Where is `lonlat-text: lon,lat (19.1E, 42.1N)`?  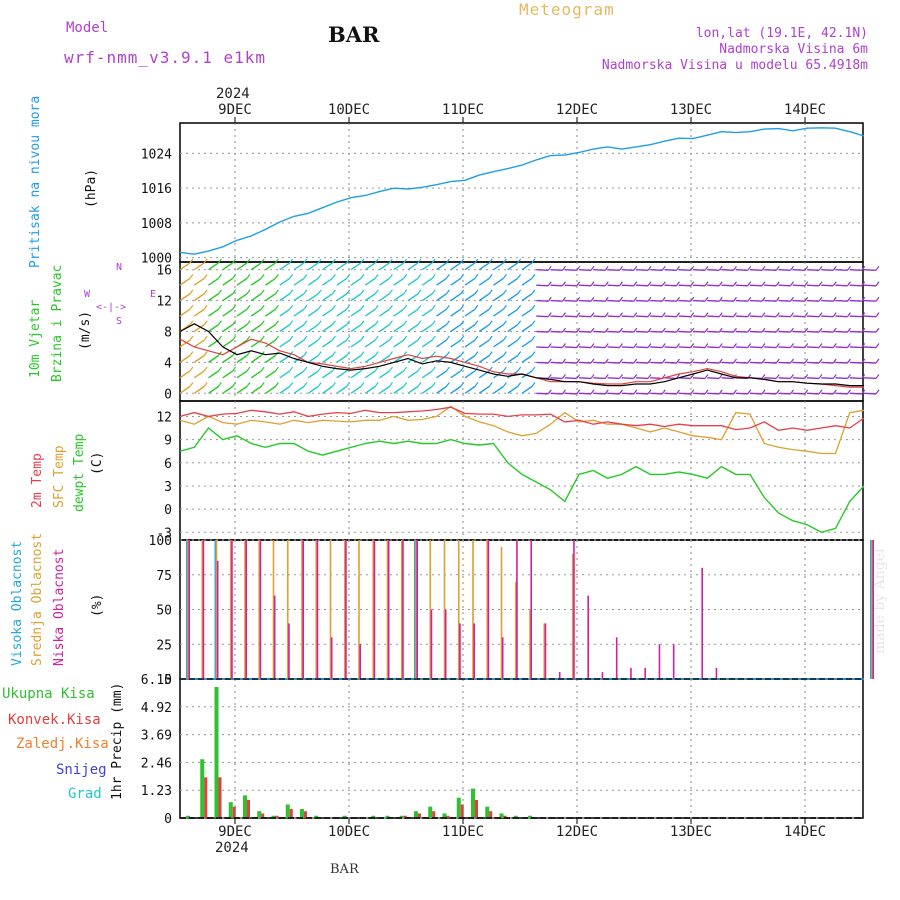
lonlat-text: lon,lat (19.1E, 42.1N) is located at coordinates (781, 33).